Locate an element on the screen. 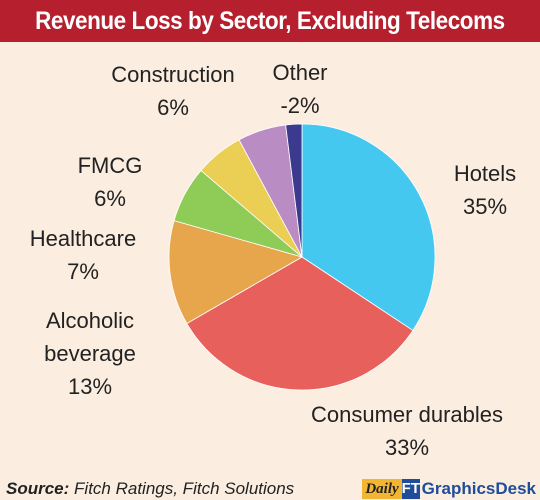  label-alcoholic-beverage: Alcoholic beverage 13% is located at coordinates (90, 353).